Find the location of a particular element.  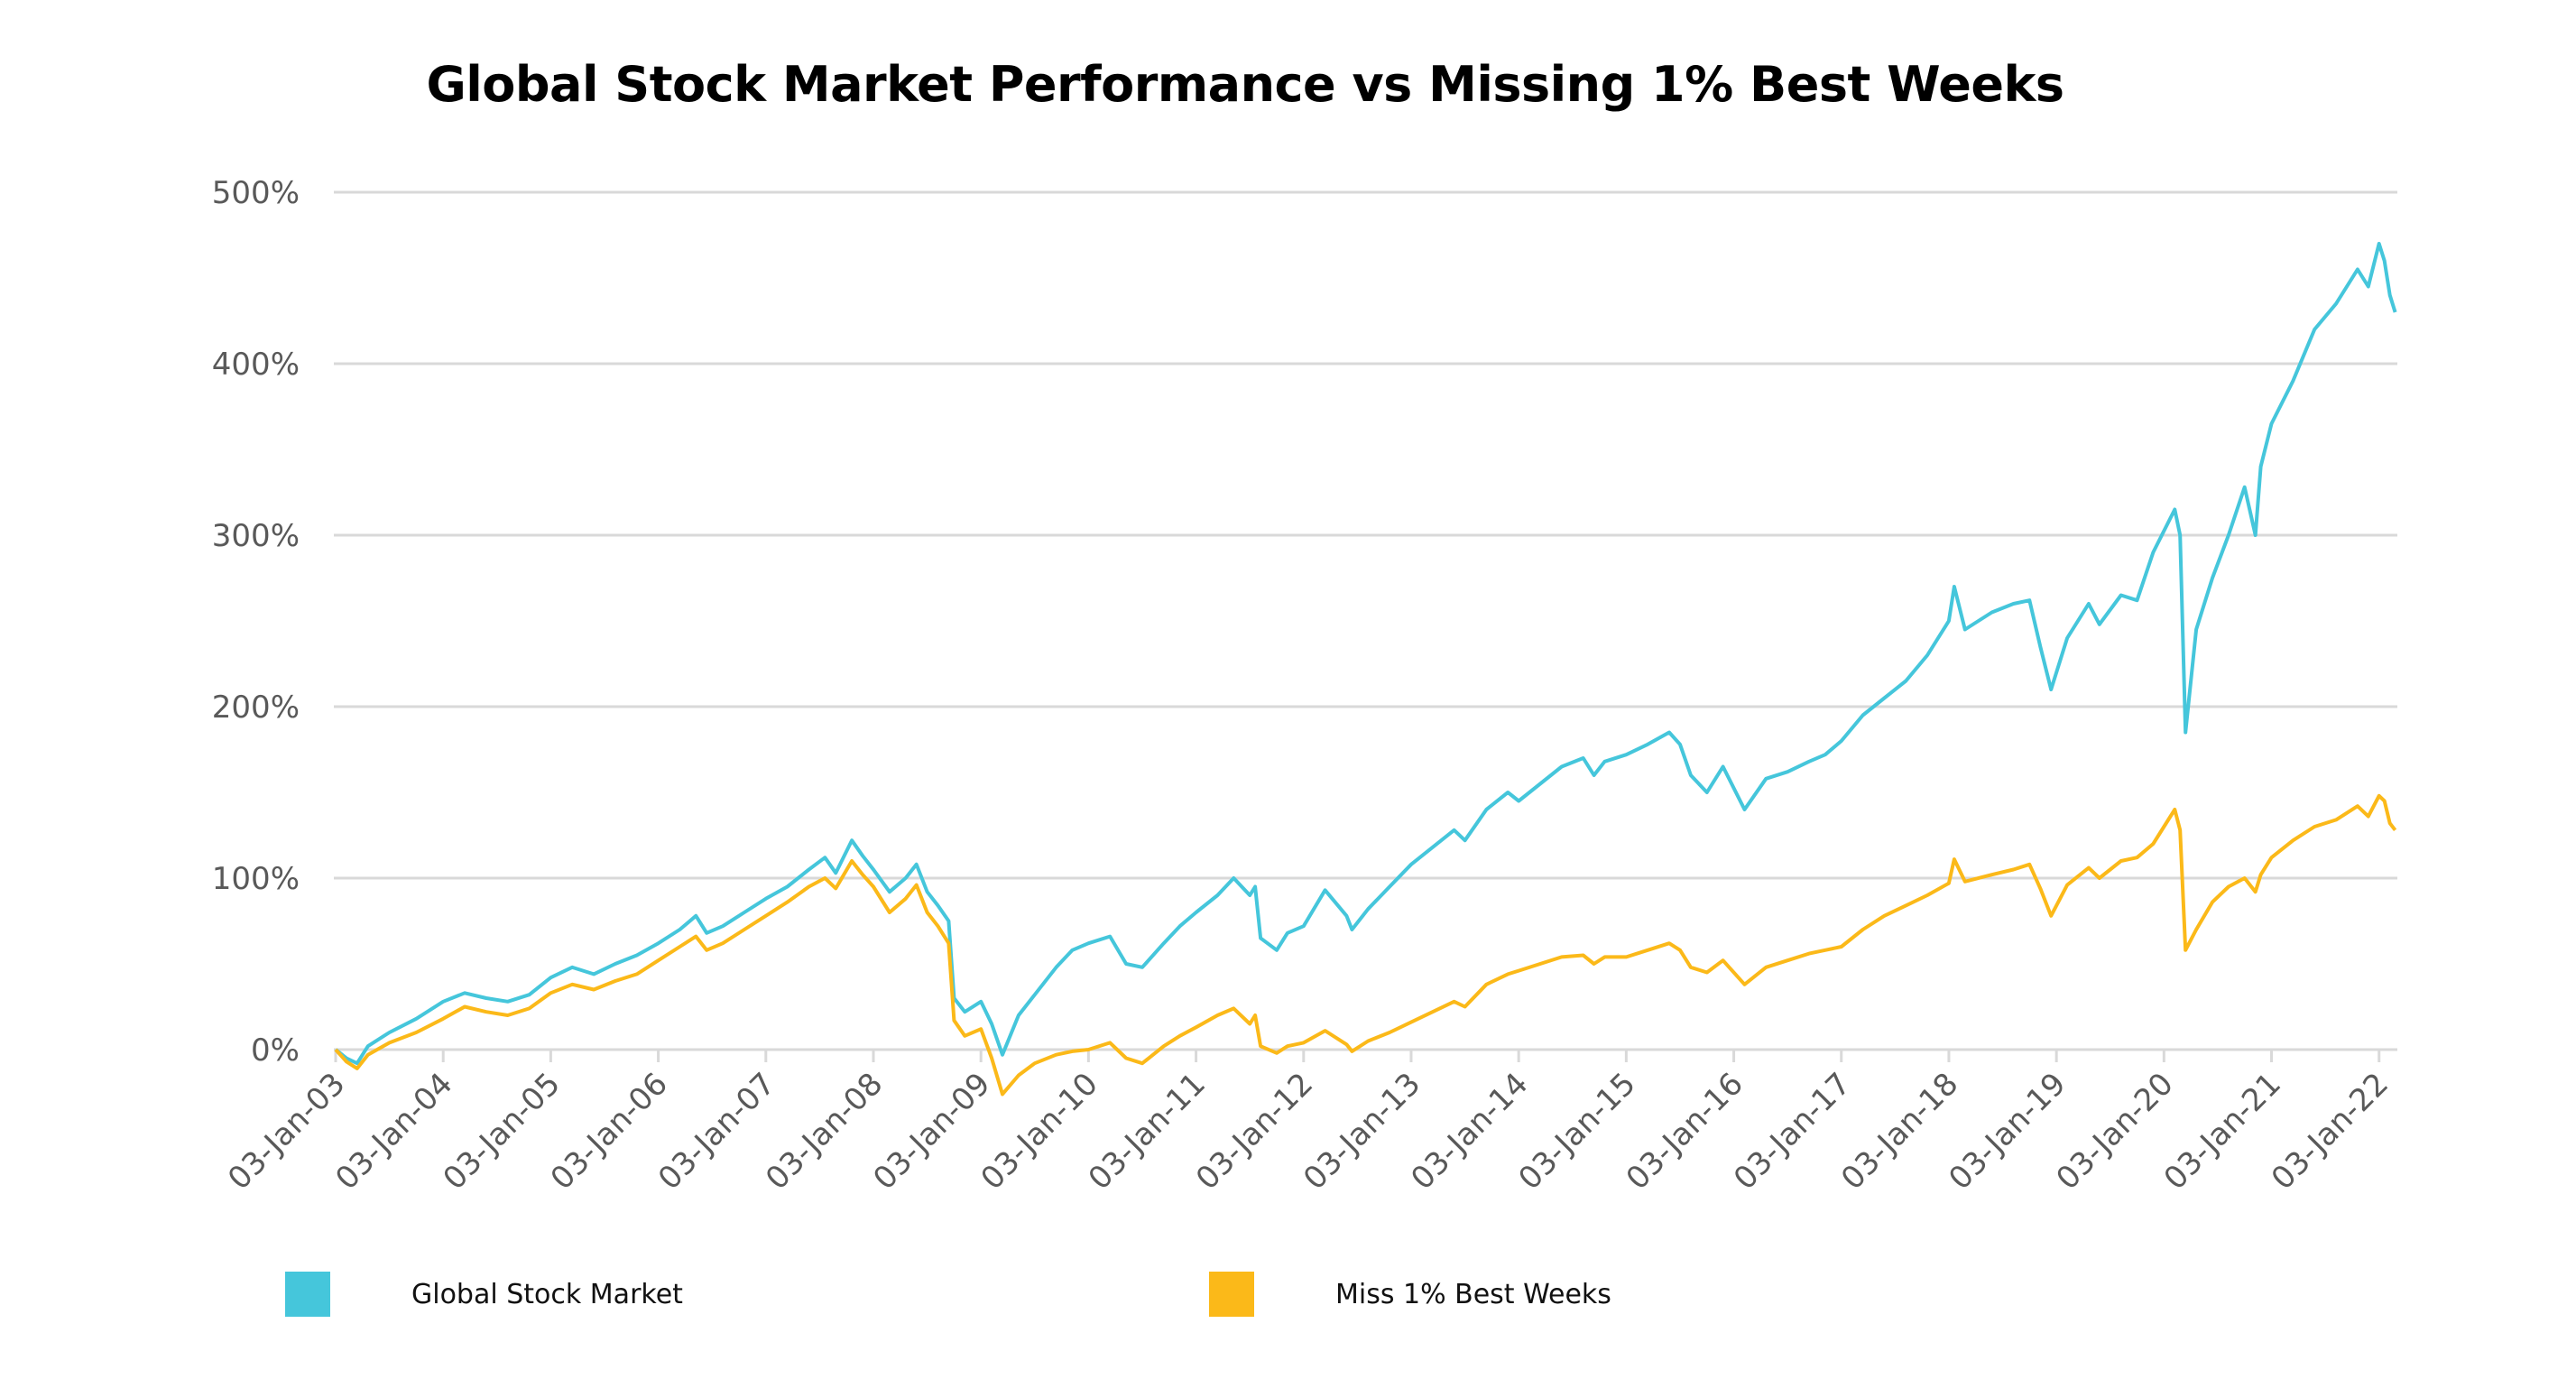

x-axis is located at coordinates (1357, 1056).